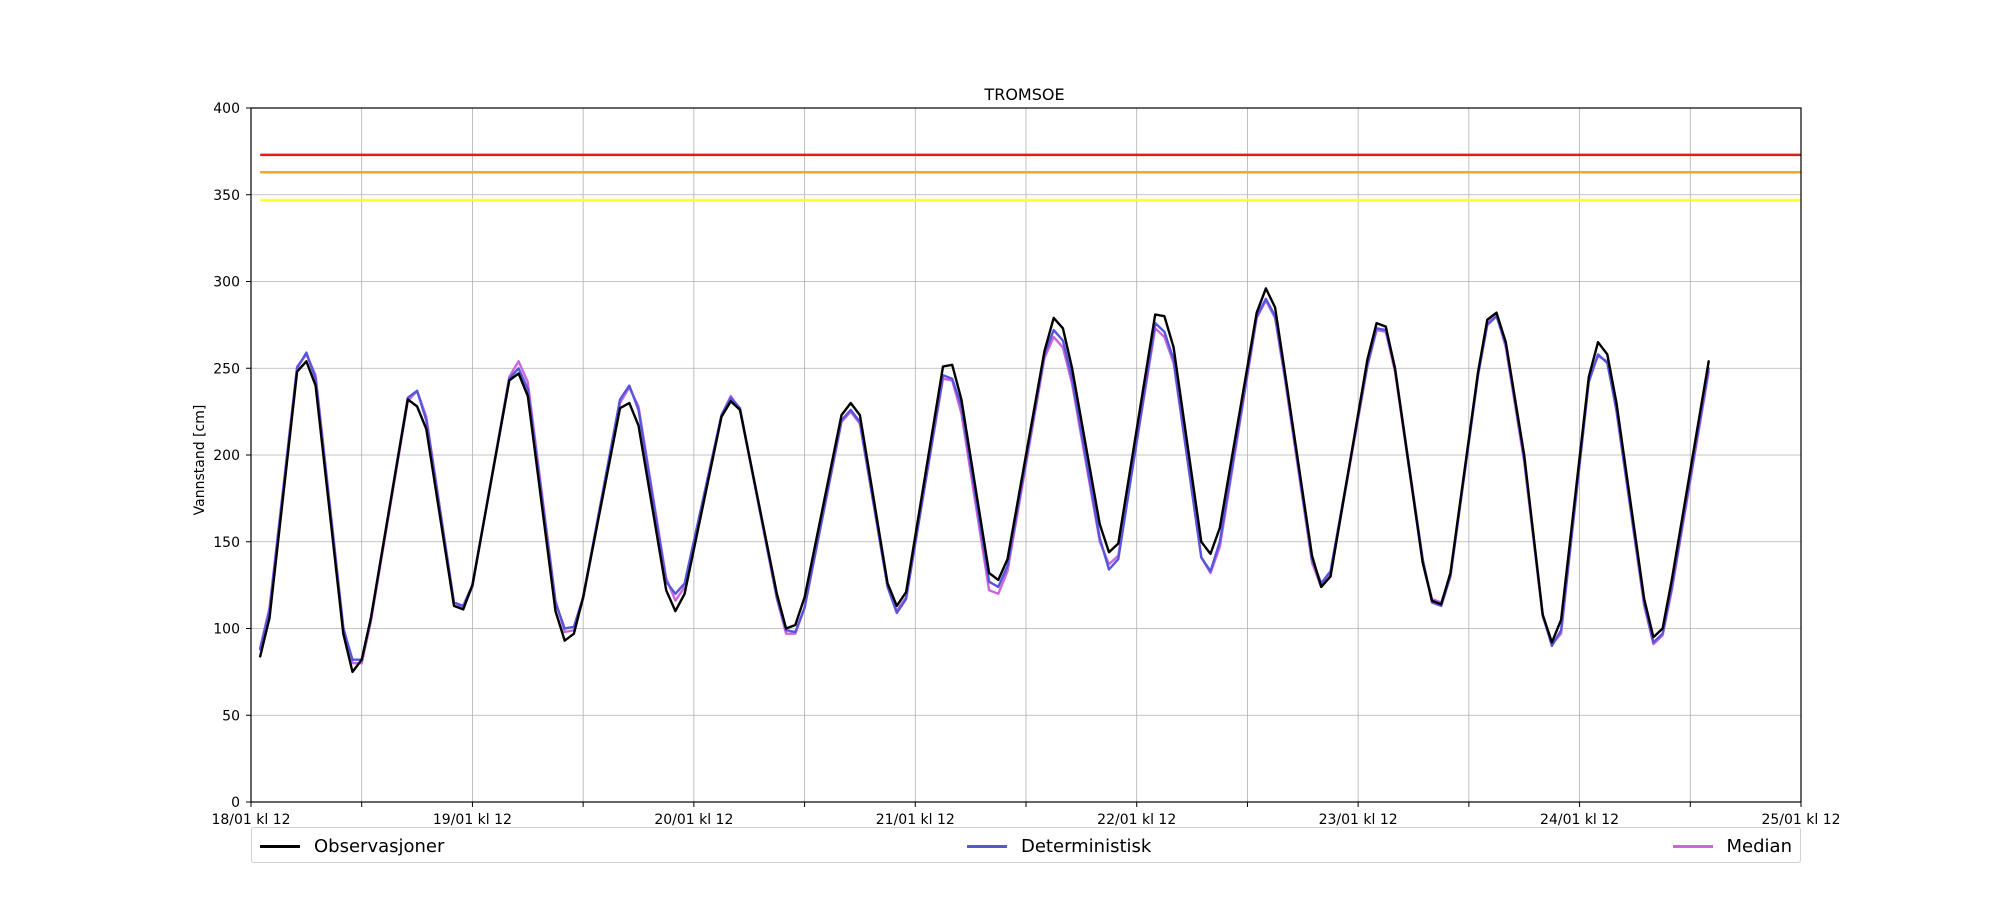 Image resolution: width=2000 pixels, height=900 pixels. Describe the element at coordinates (226, 543) in the screenshot. I see `y-tick-label-3: 150` at that location.